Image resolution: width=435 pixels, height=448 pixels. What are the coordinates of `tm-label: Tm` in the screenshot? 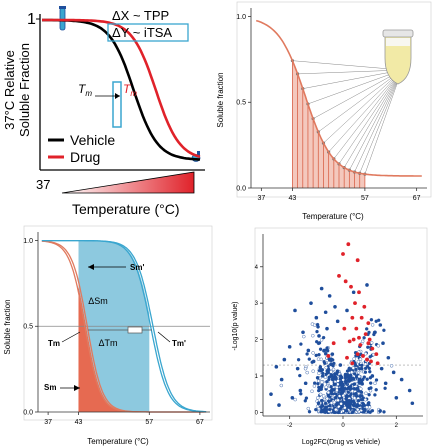 It's located at (54, 343).